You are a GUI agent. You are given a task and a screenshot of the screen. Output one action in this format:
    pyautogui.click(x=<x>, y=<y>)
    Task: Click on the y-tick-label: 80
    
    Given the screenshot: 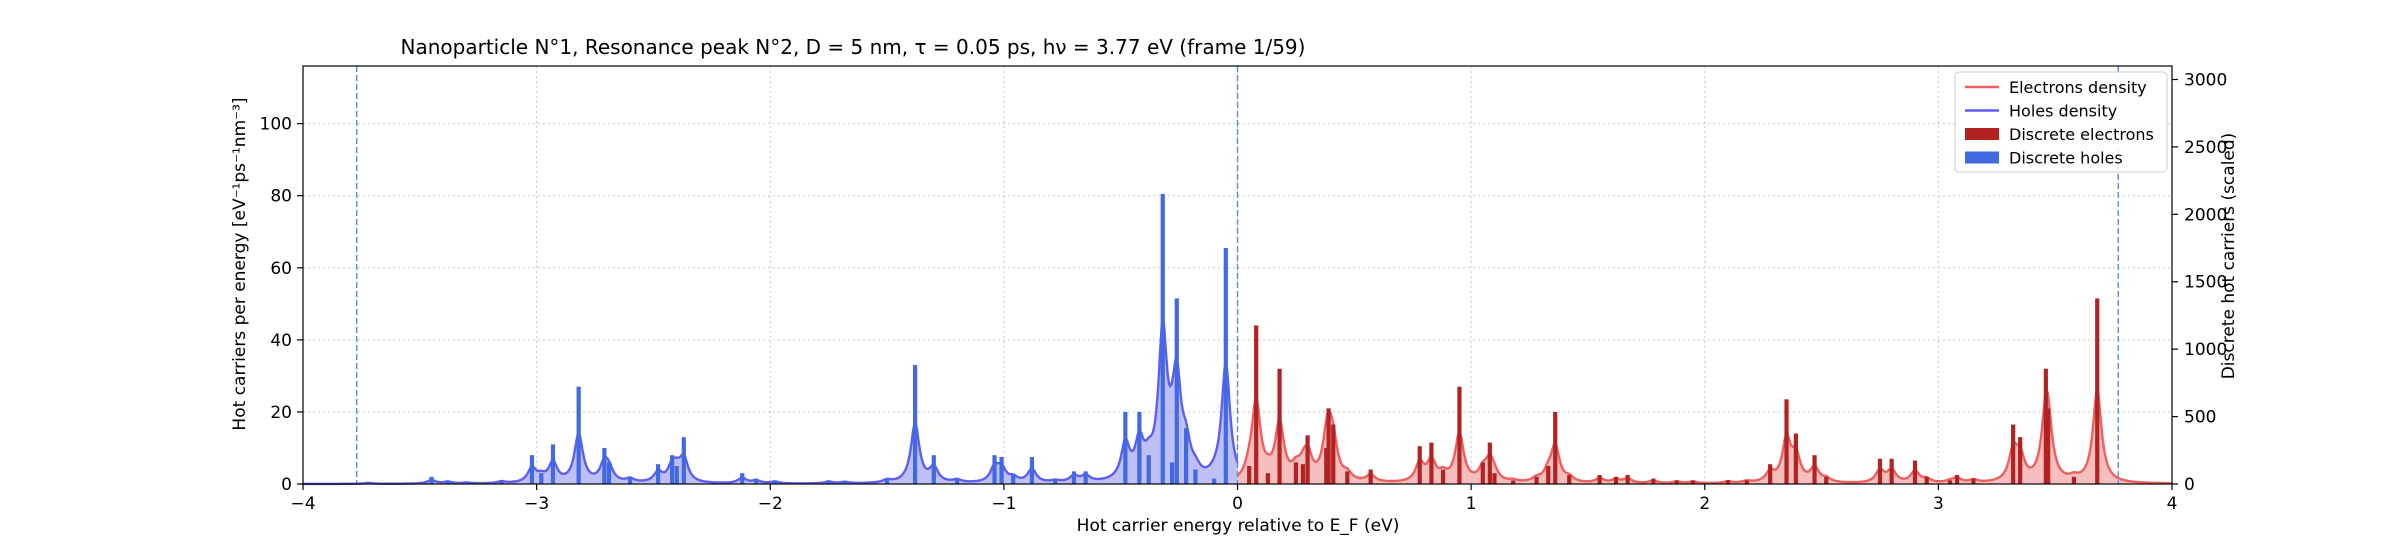 What is the action you would take?
    pyautogui.click(x=281, y=197)
    